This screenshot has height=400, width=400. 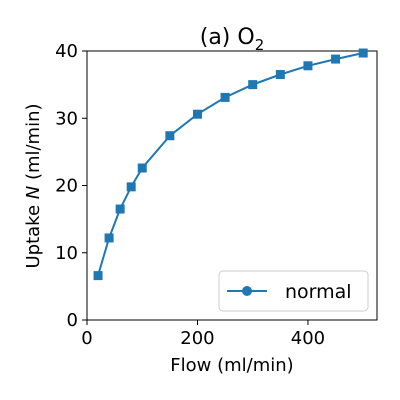 I want to click on y-axis-label-variable: N, so click(x=33, y=192).